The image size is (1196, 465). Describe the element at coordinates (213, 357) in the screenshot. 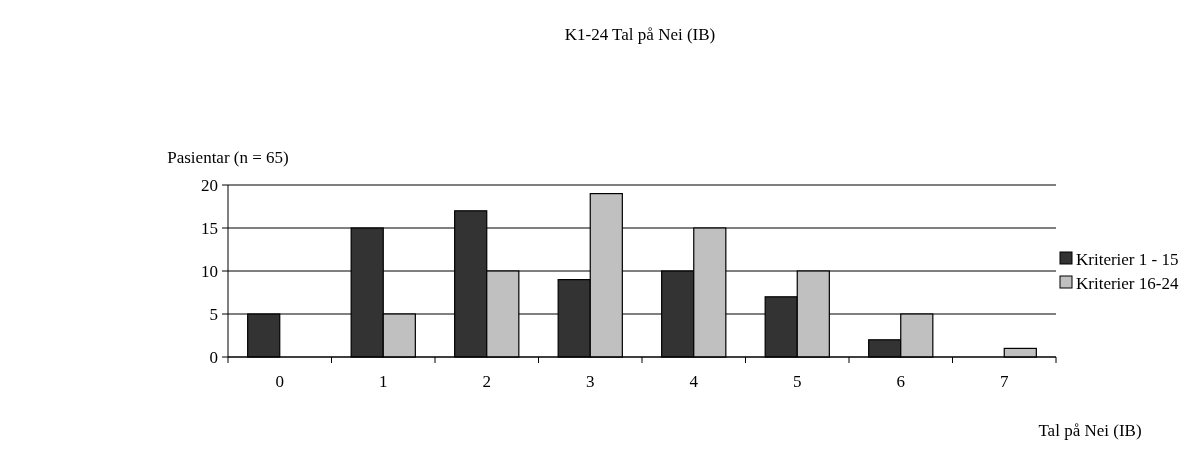

I see `y-tick-label: 0` at that location.